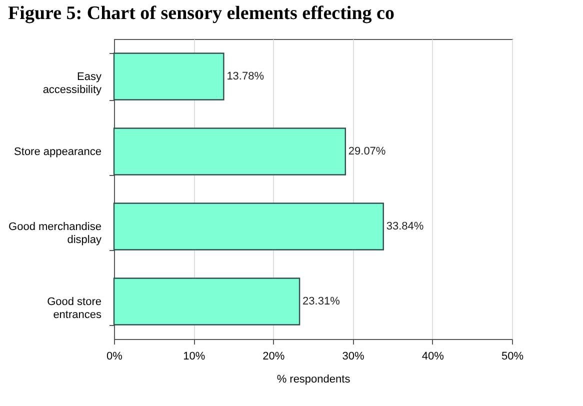 The image size is (583, 406). I want to click on y-tick-label: Good merchandise display, so click(55, 233).